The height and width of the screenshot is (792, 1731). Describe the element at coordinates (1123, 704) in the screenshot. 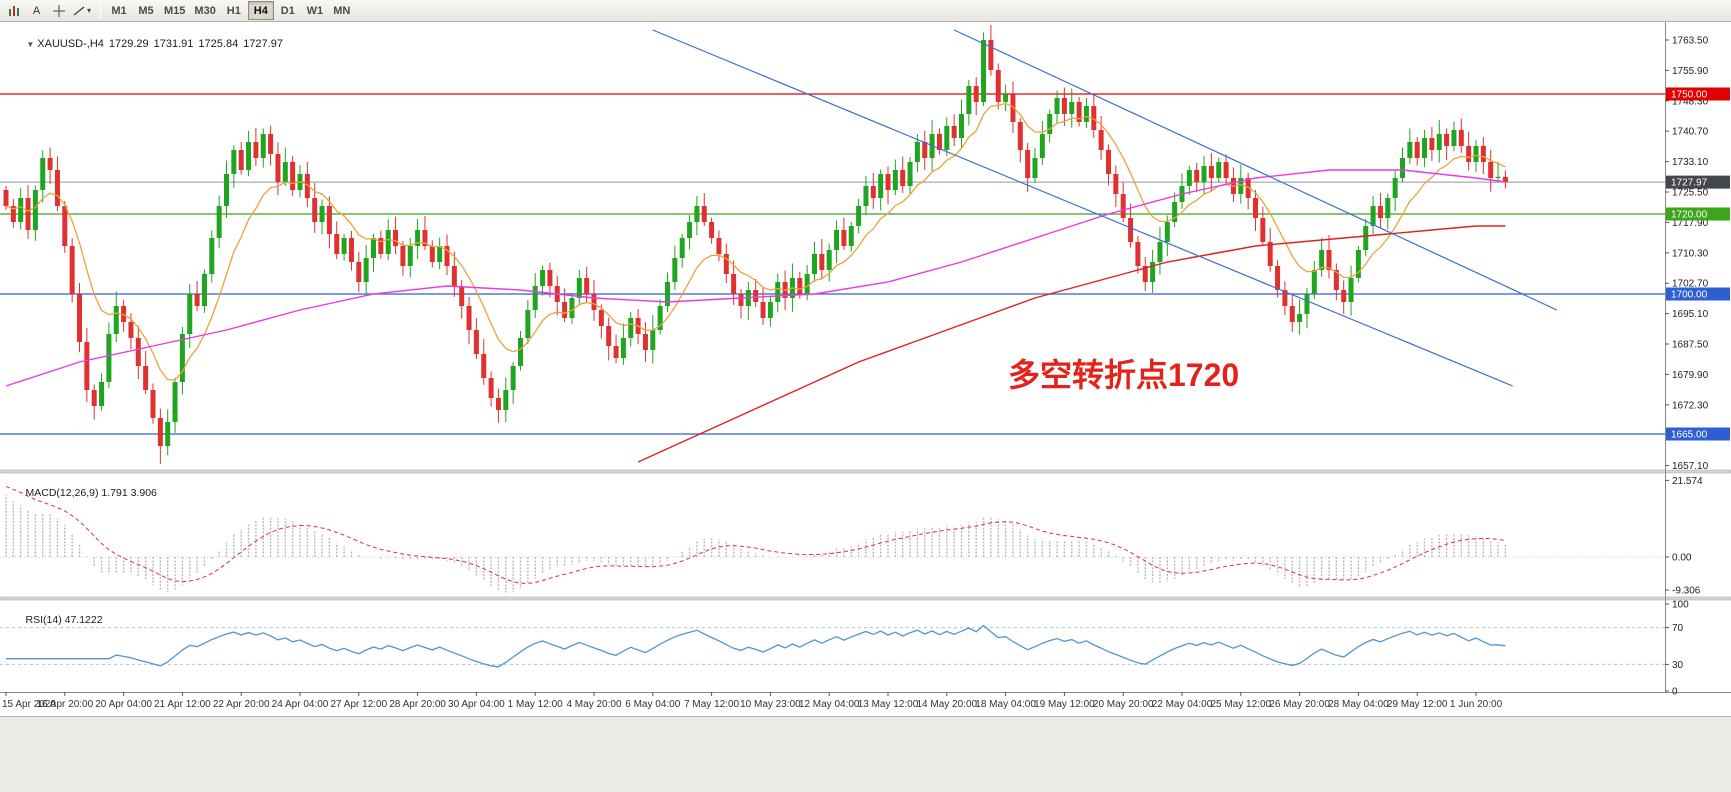

I see `svg-text: 20 May 20:00` at that location.